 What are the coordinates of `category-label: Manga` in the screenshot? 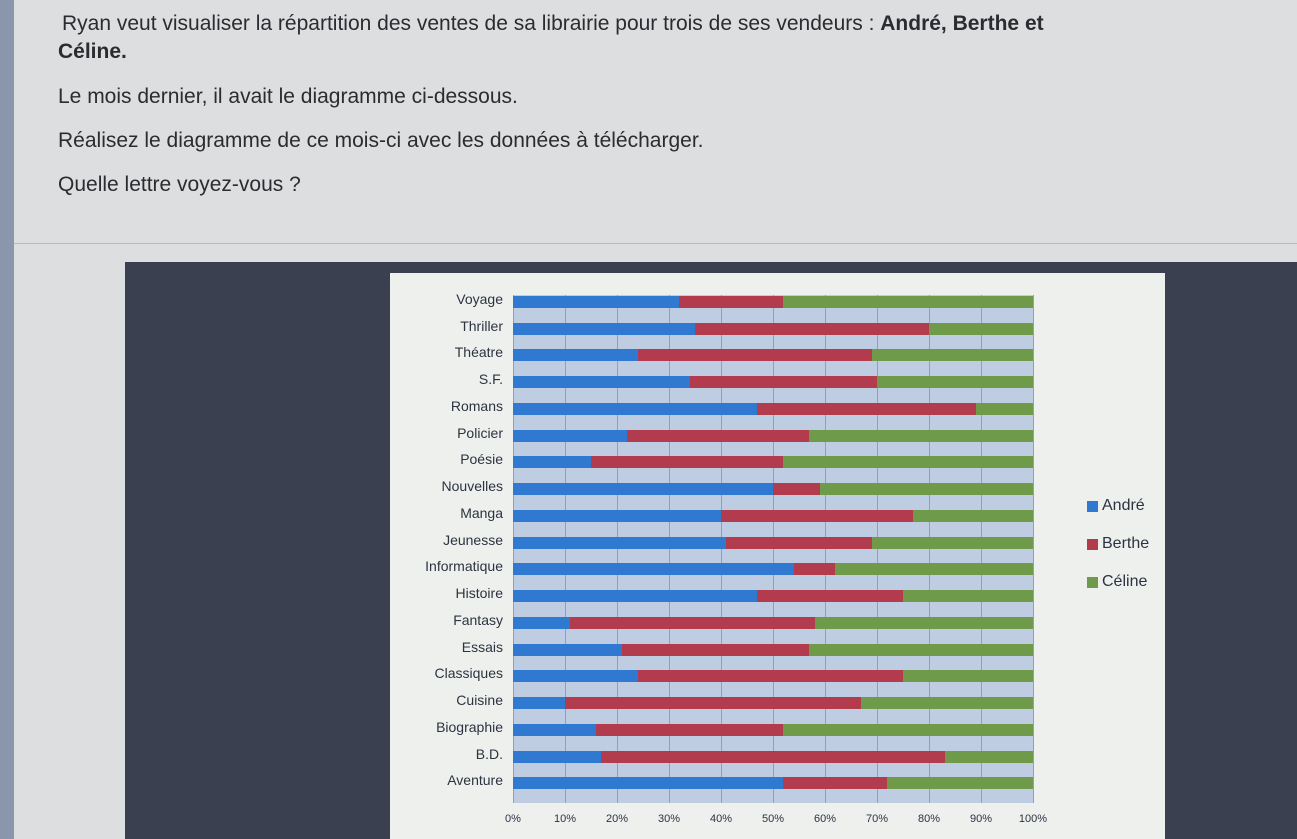 It's located at (481, 512).